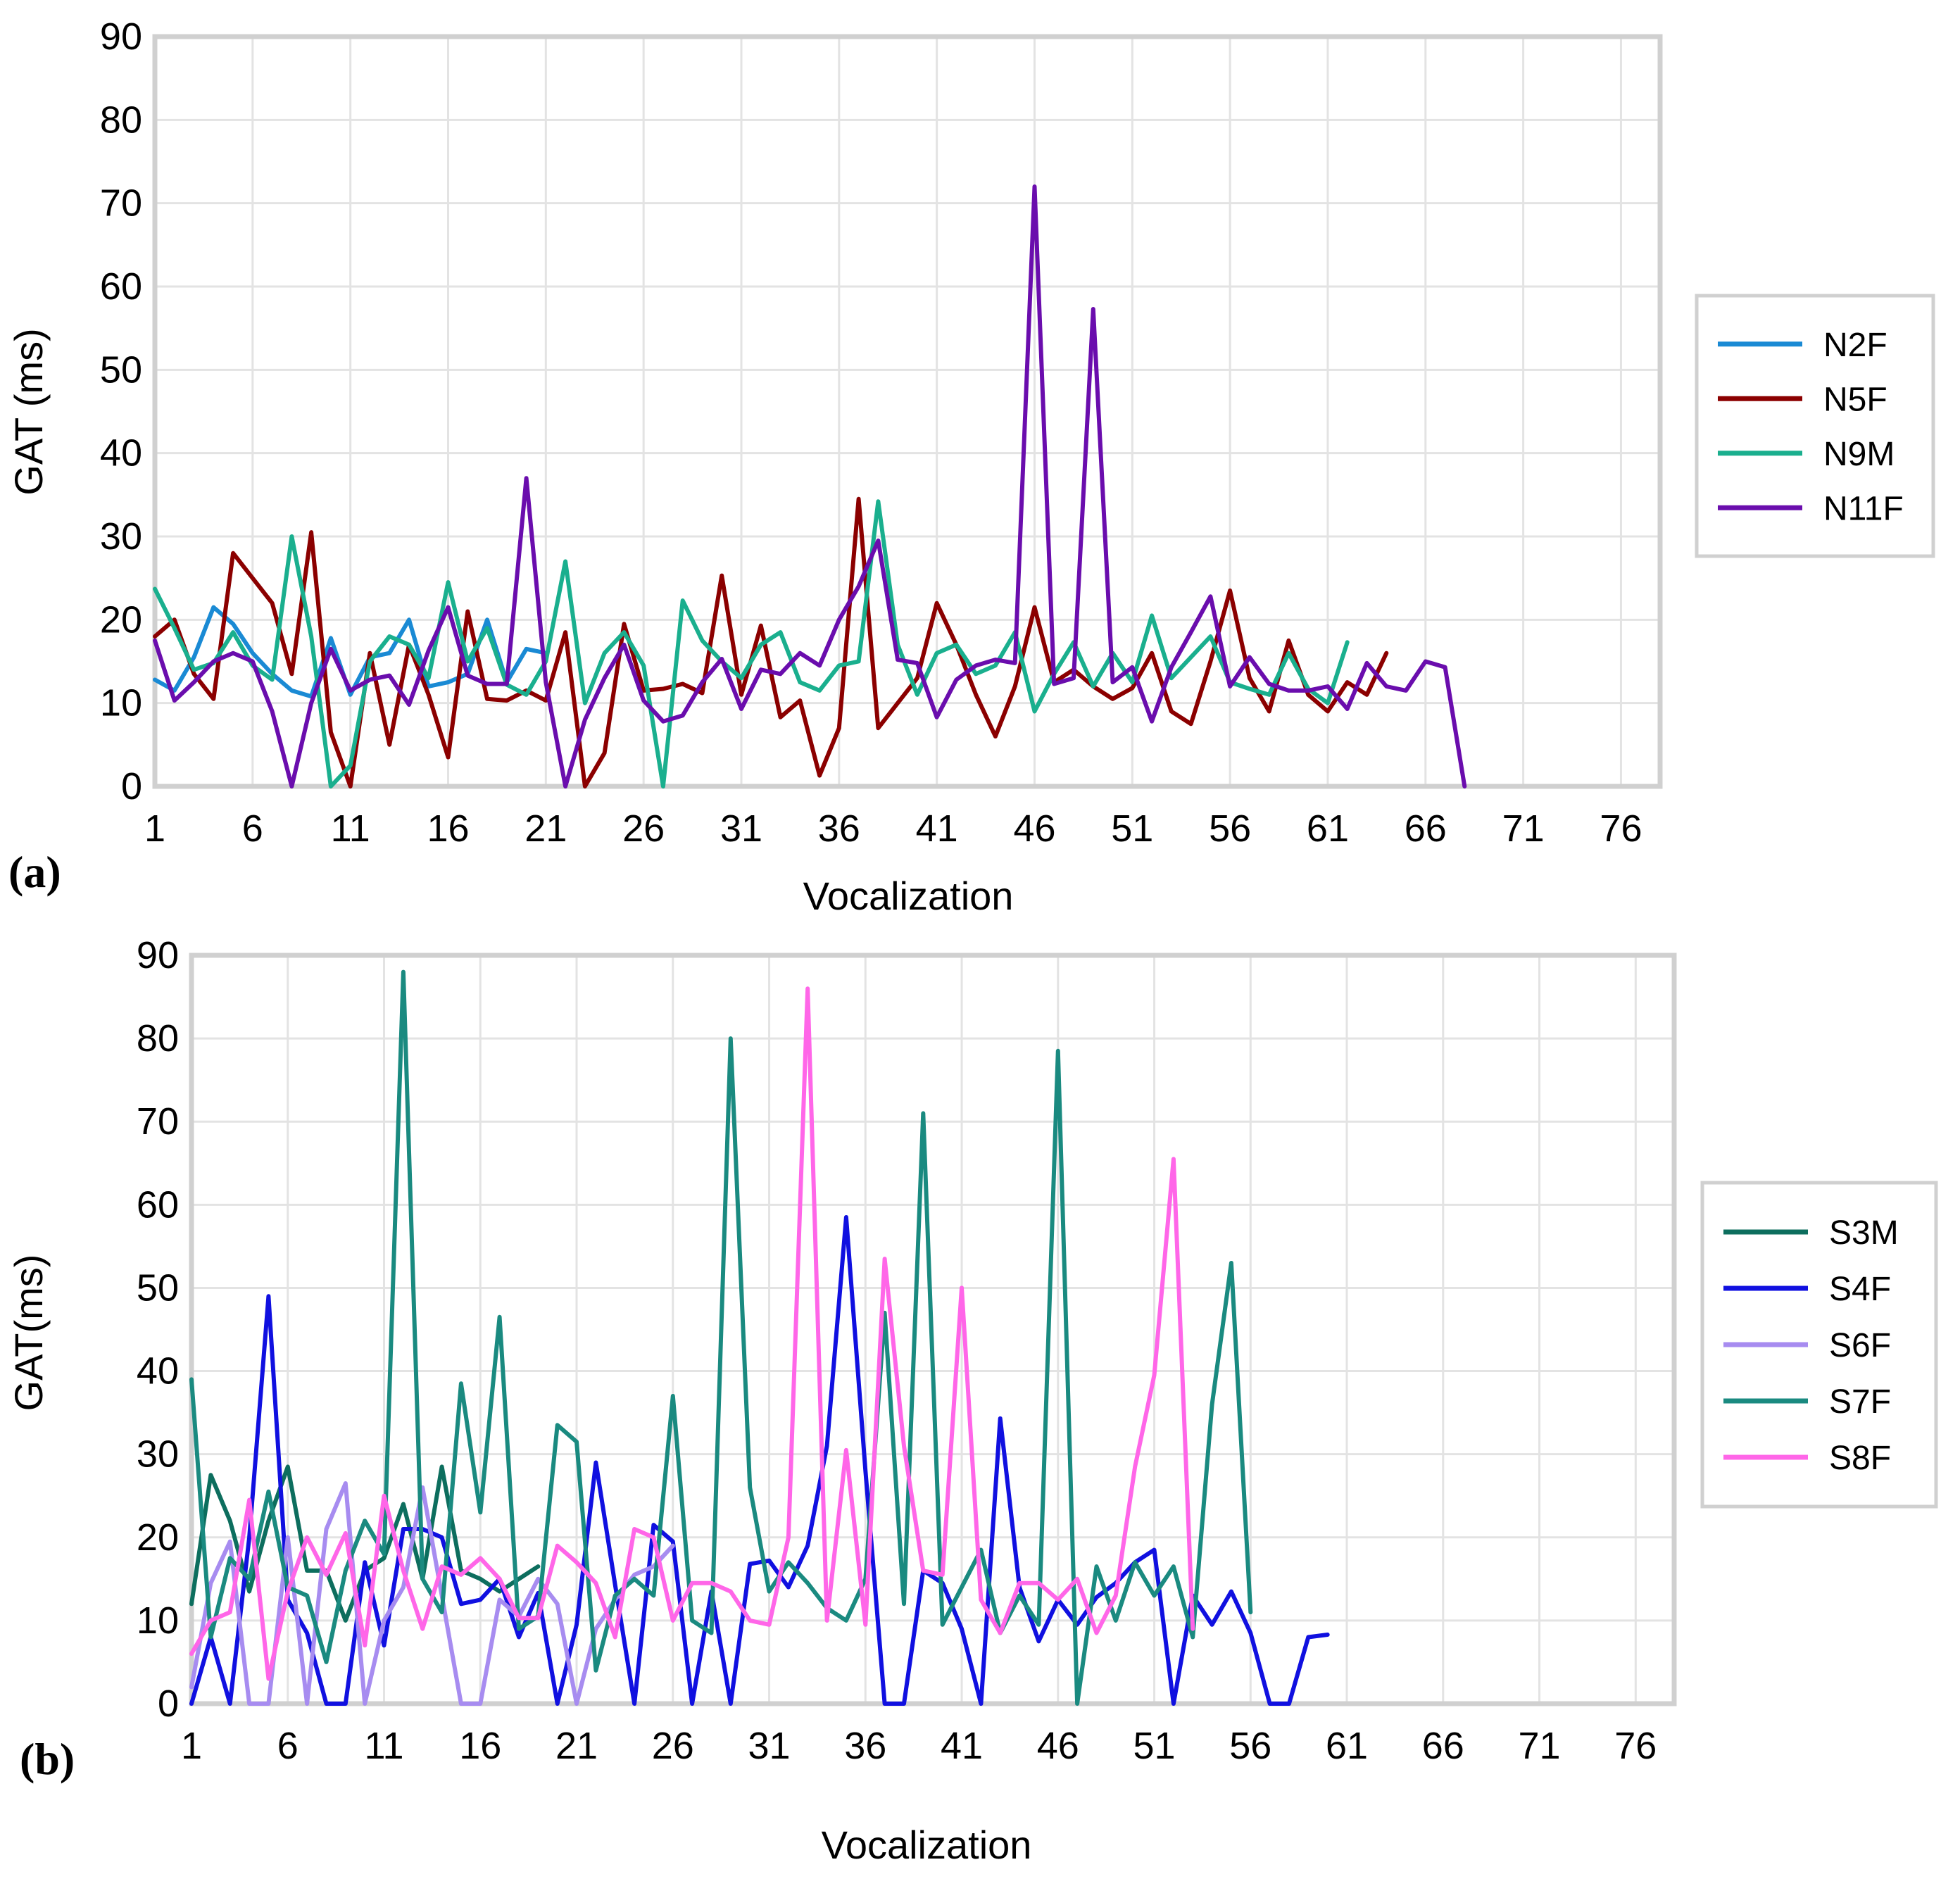 This screenshot has height=1886, width=1960. I want to click on a-x-tick-label: 31, so click(741, 828).